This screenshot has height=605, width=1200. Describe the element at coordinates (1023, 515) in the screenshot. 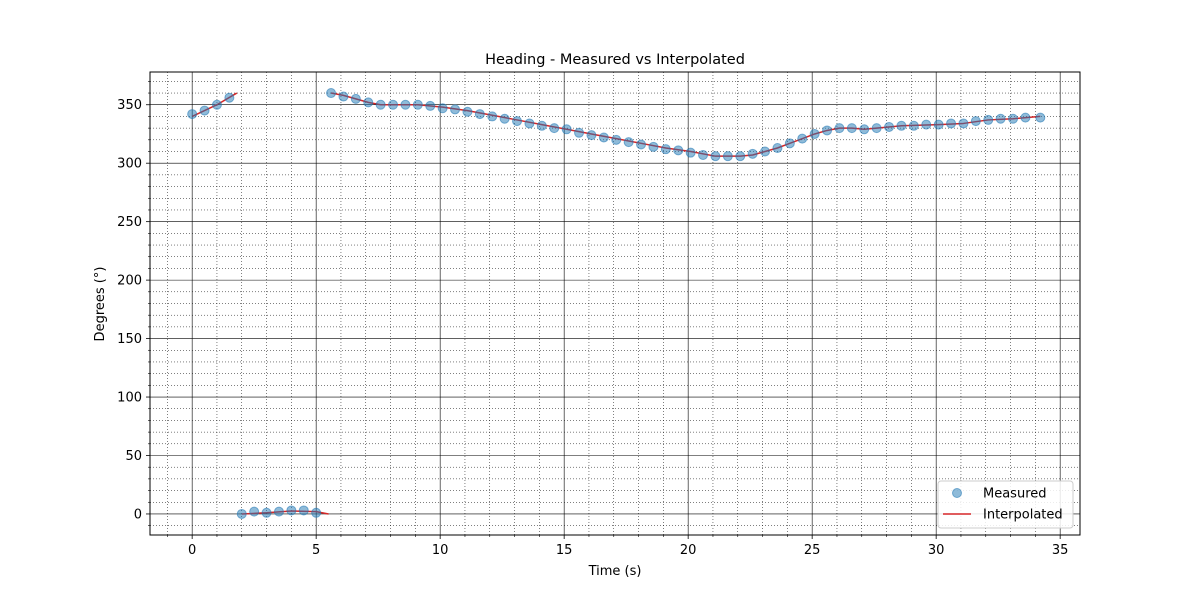

I see `legend-interpolated-label: Interpolated` at that location.